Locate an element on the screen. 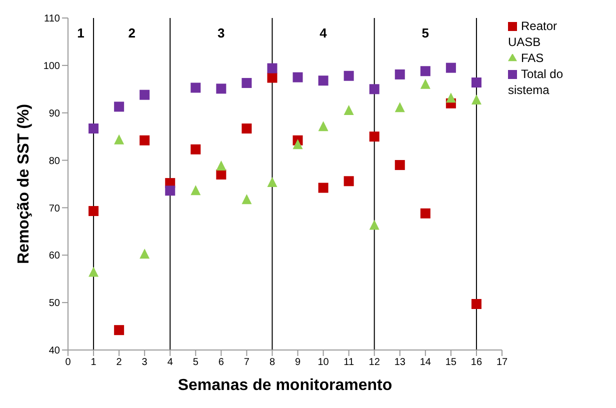 The height and width of the screenshot is (408, 616). x-tick-label: 6 is located at coordinates (221, 362).